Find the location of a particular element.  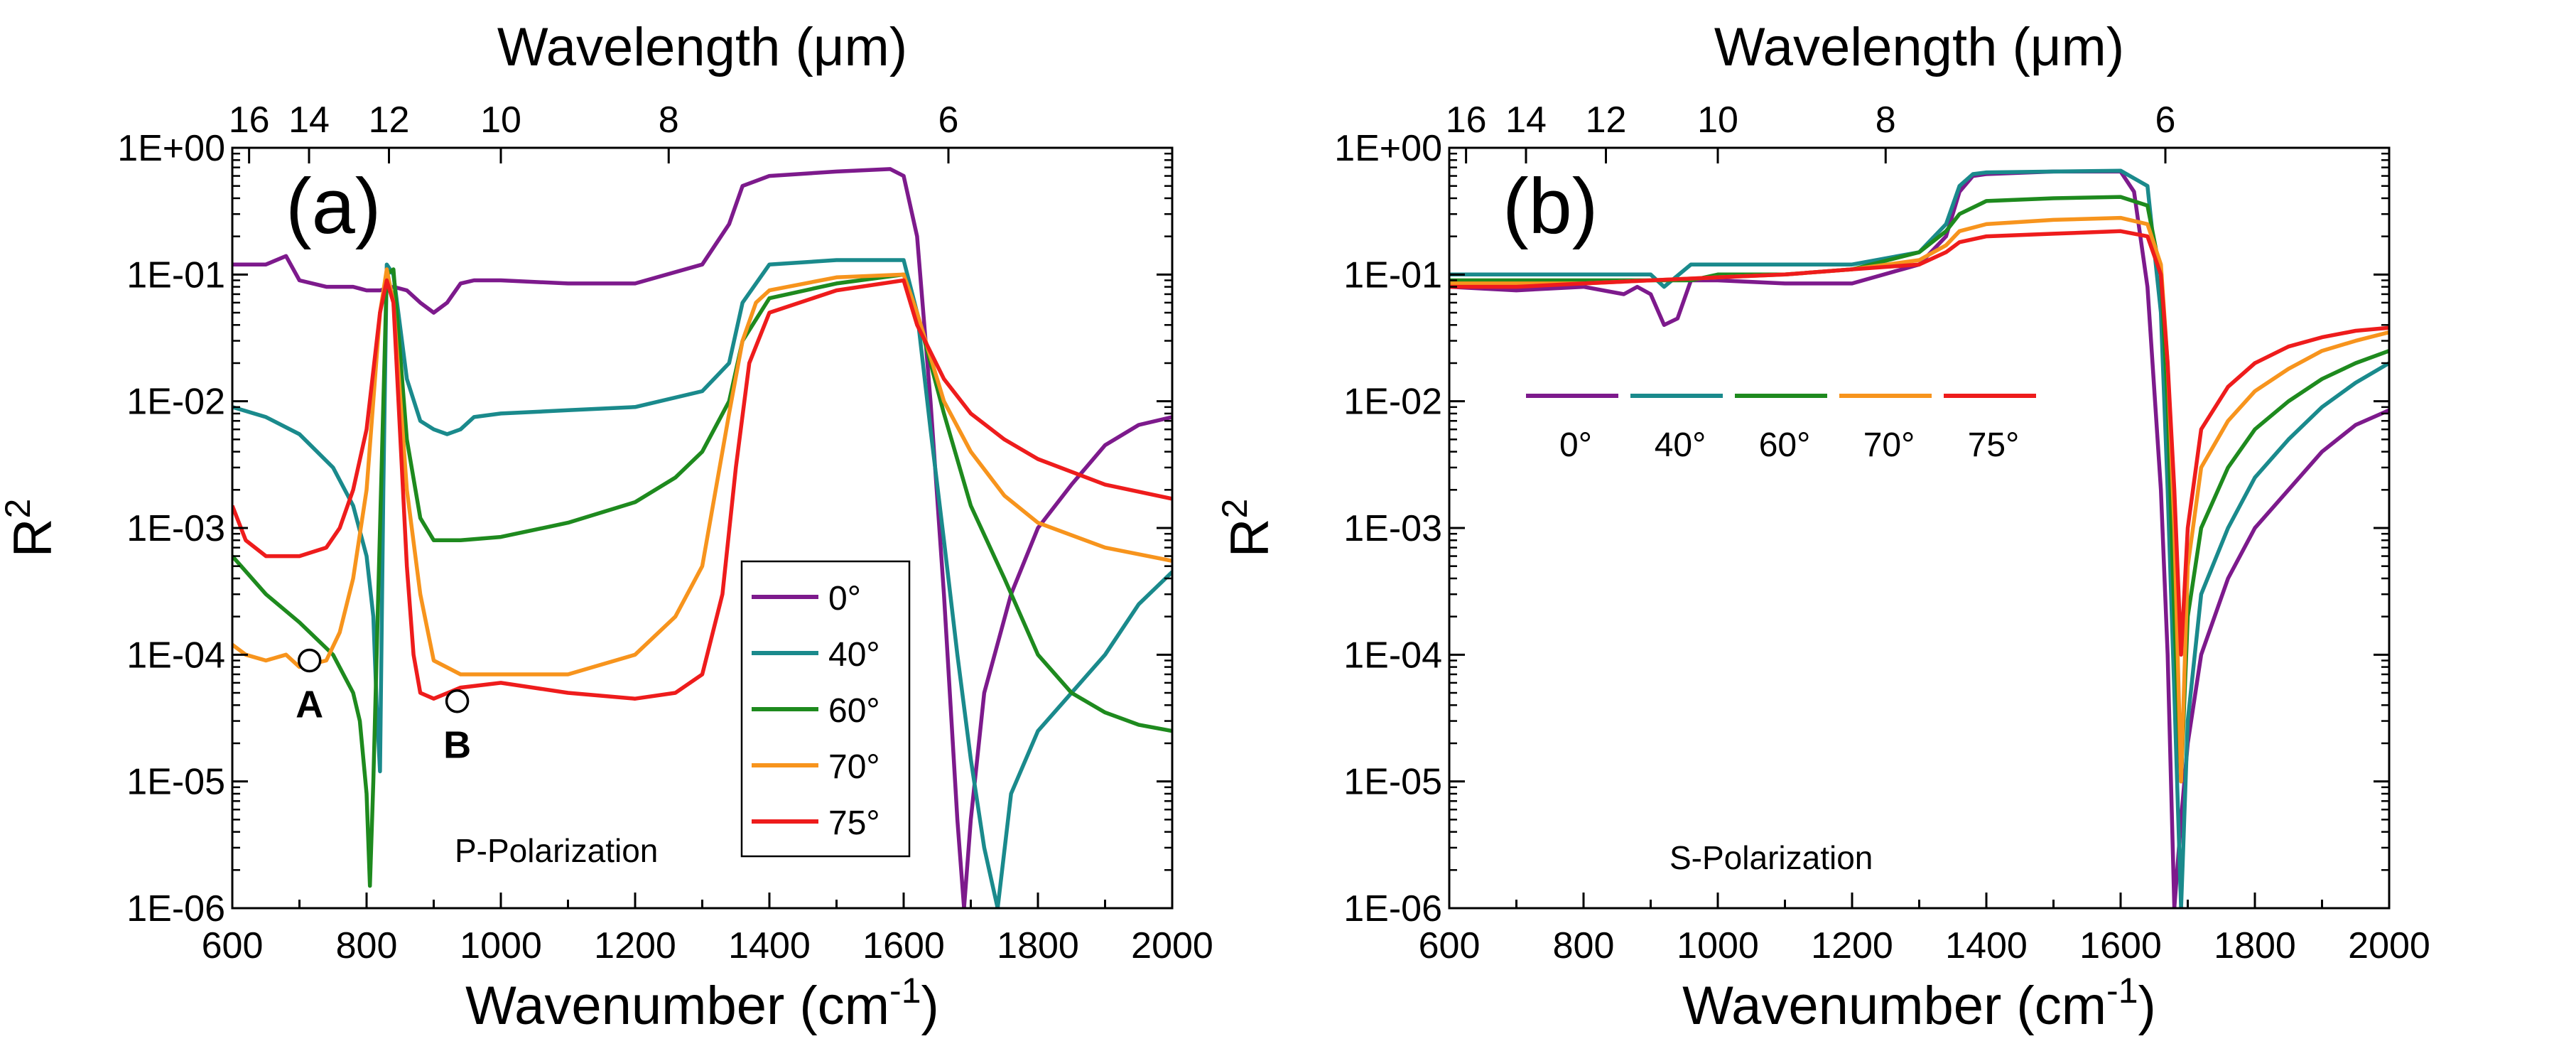

panel-label: (a) is located at coordinates (333, 206).